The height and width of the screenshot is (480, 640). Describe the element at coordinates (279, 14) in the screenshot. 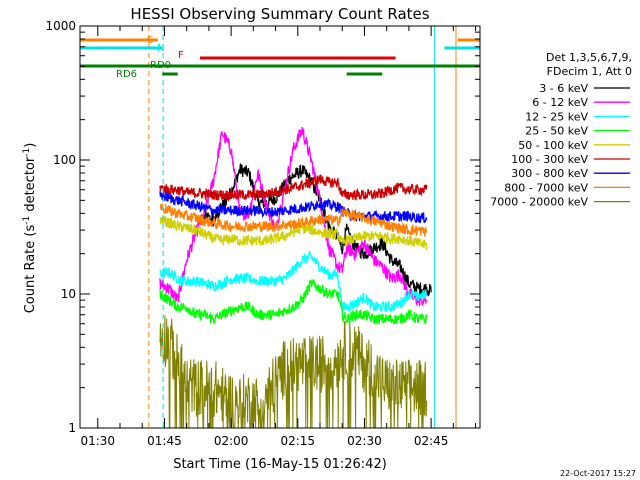

I see `chart-title: HESSI Observing Summary Count Rates` at that location.